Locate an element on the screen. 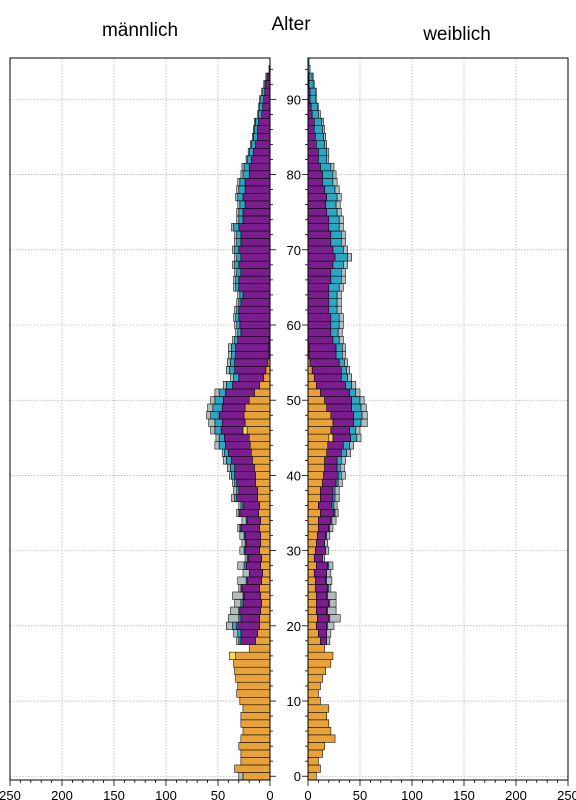 Image resolution: width=576 pixels, height=800 pixels. x-tick-label-male-50: 50 is located at coordinates (218, 794).